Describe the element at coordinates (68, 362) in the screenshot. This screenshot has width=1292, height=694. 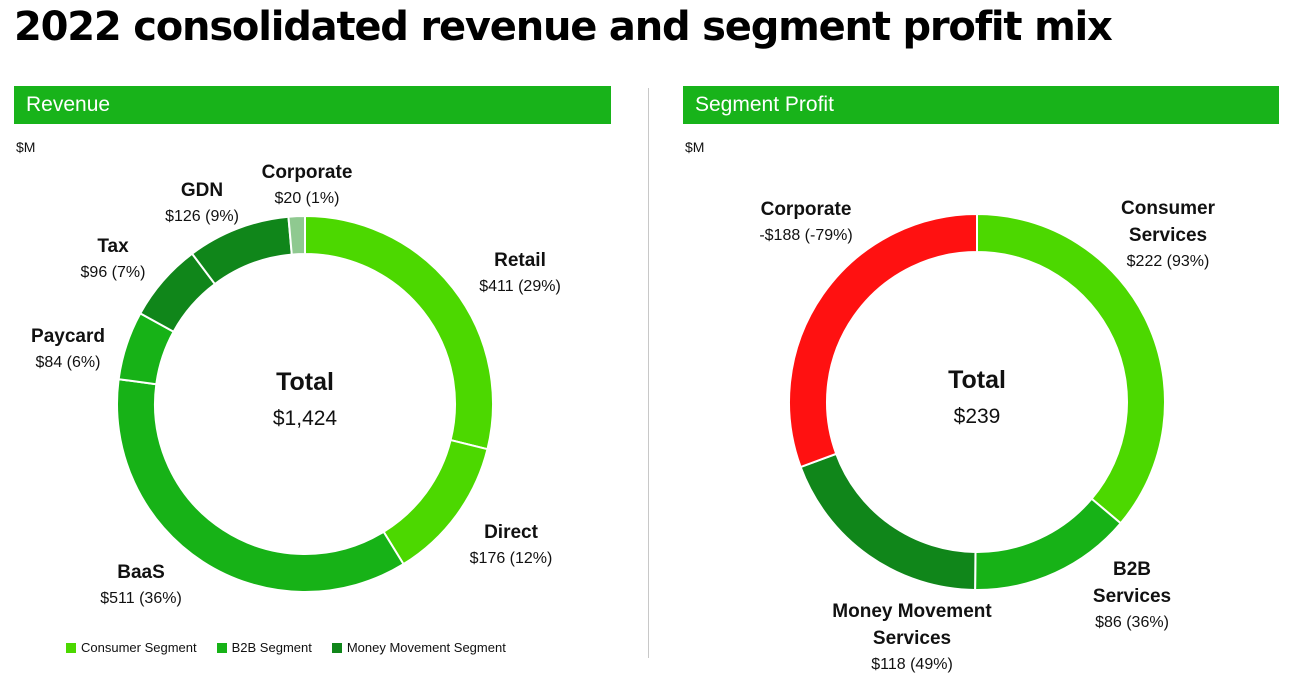
I see `label-paycard-value: $84 (6%)` at that location.